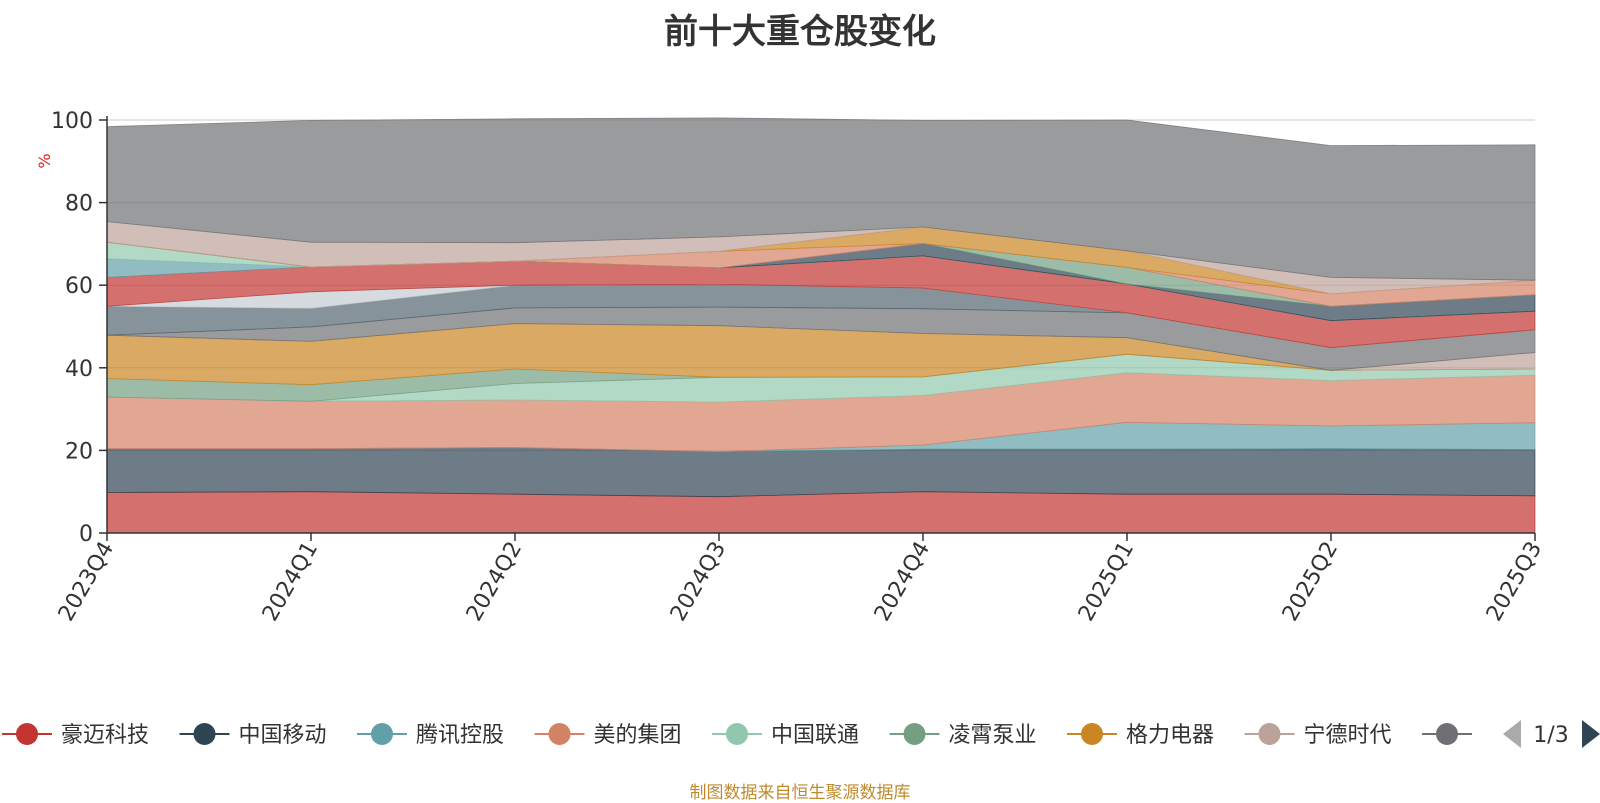 This screenshot has height=803, width=1600. What do you see at coordinates (283, 735) in the screenshot?
I see `legend-label: 中国移动` at bounding box center [283, 735].